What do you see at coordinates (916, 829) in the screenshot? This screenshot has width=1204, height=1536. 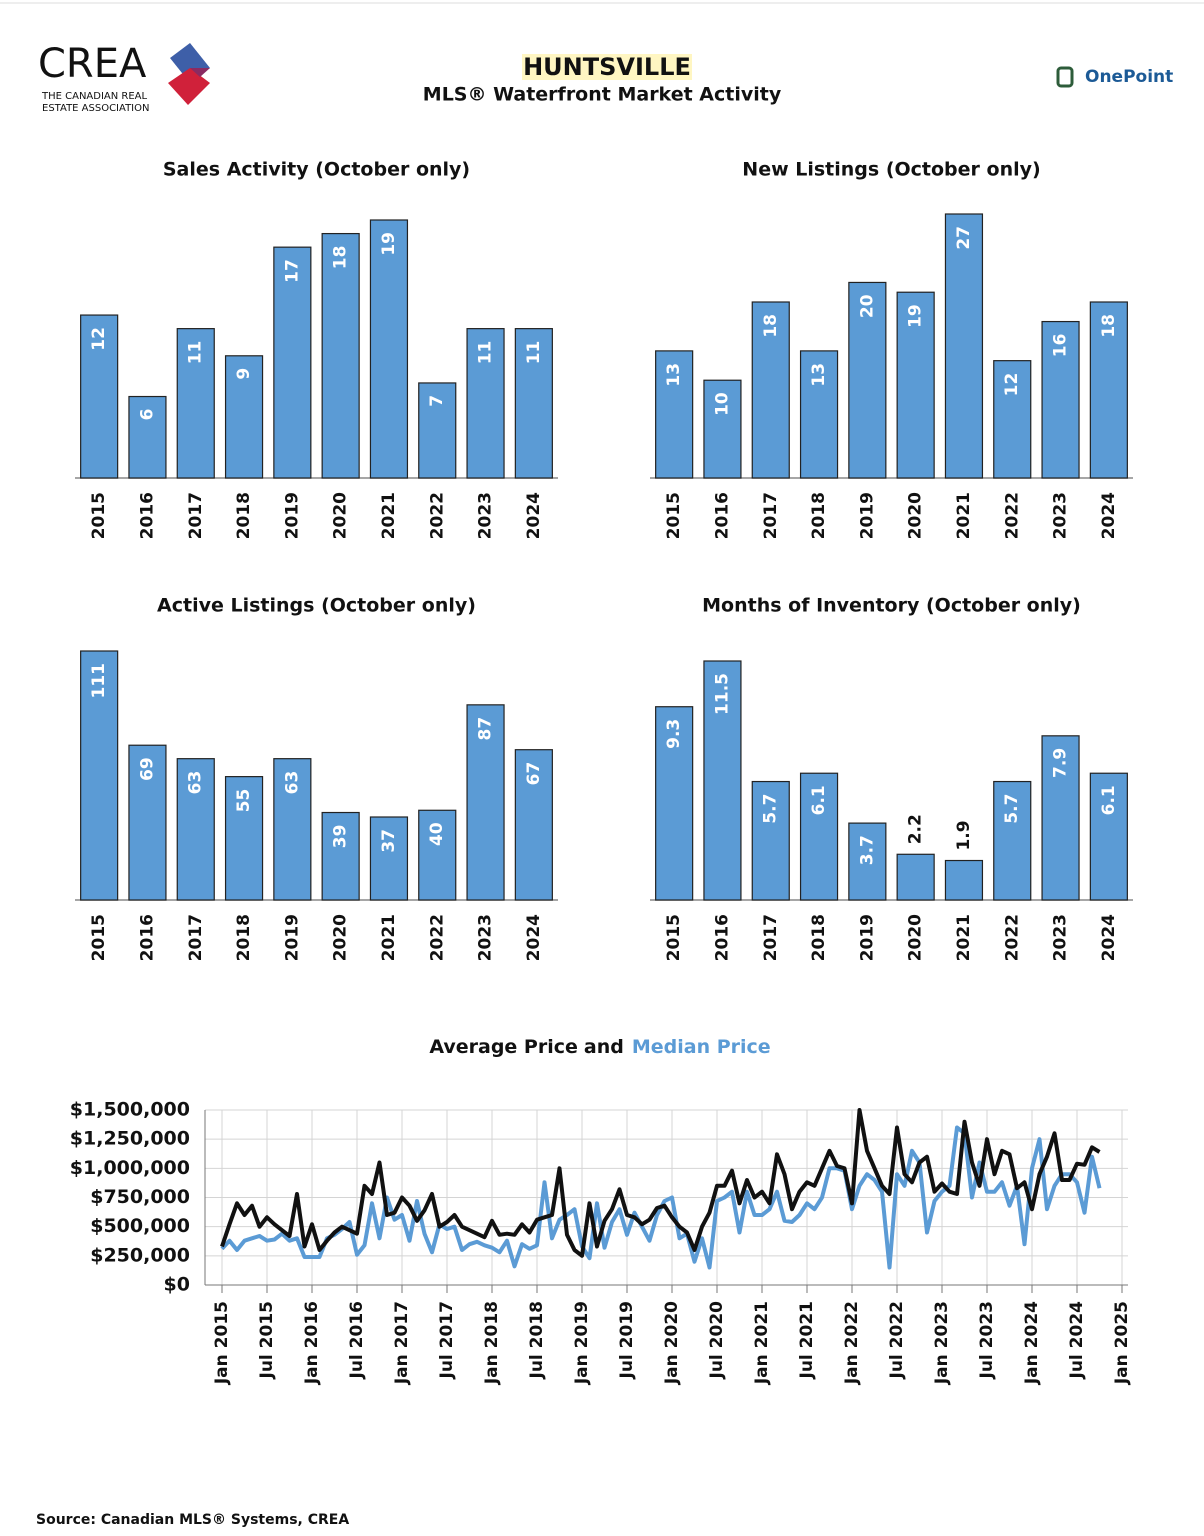 I see `value-label: 2.2` at bounding box center [916, 829].